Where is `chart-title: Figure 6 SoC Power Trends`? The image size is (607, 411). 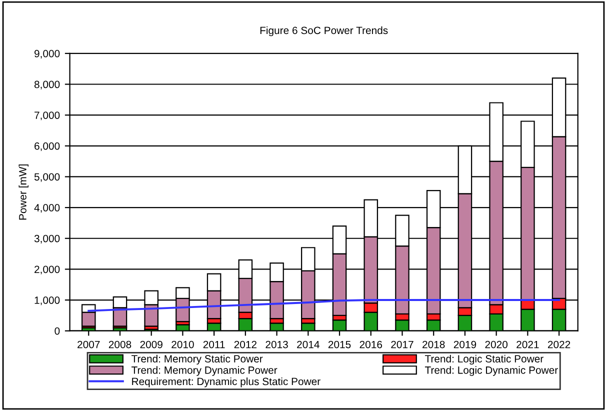 chart-title: Figure 6 SoC Power Trends is located at coordinates (324, 31).